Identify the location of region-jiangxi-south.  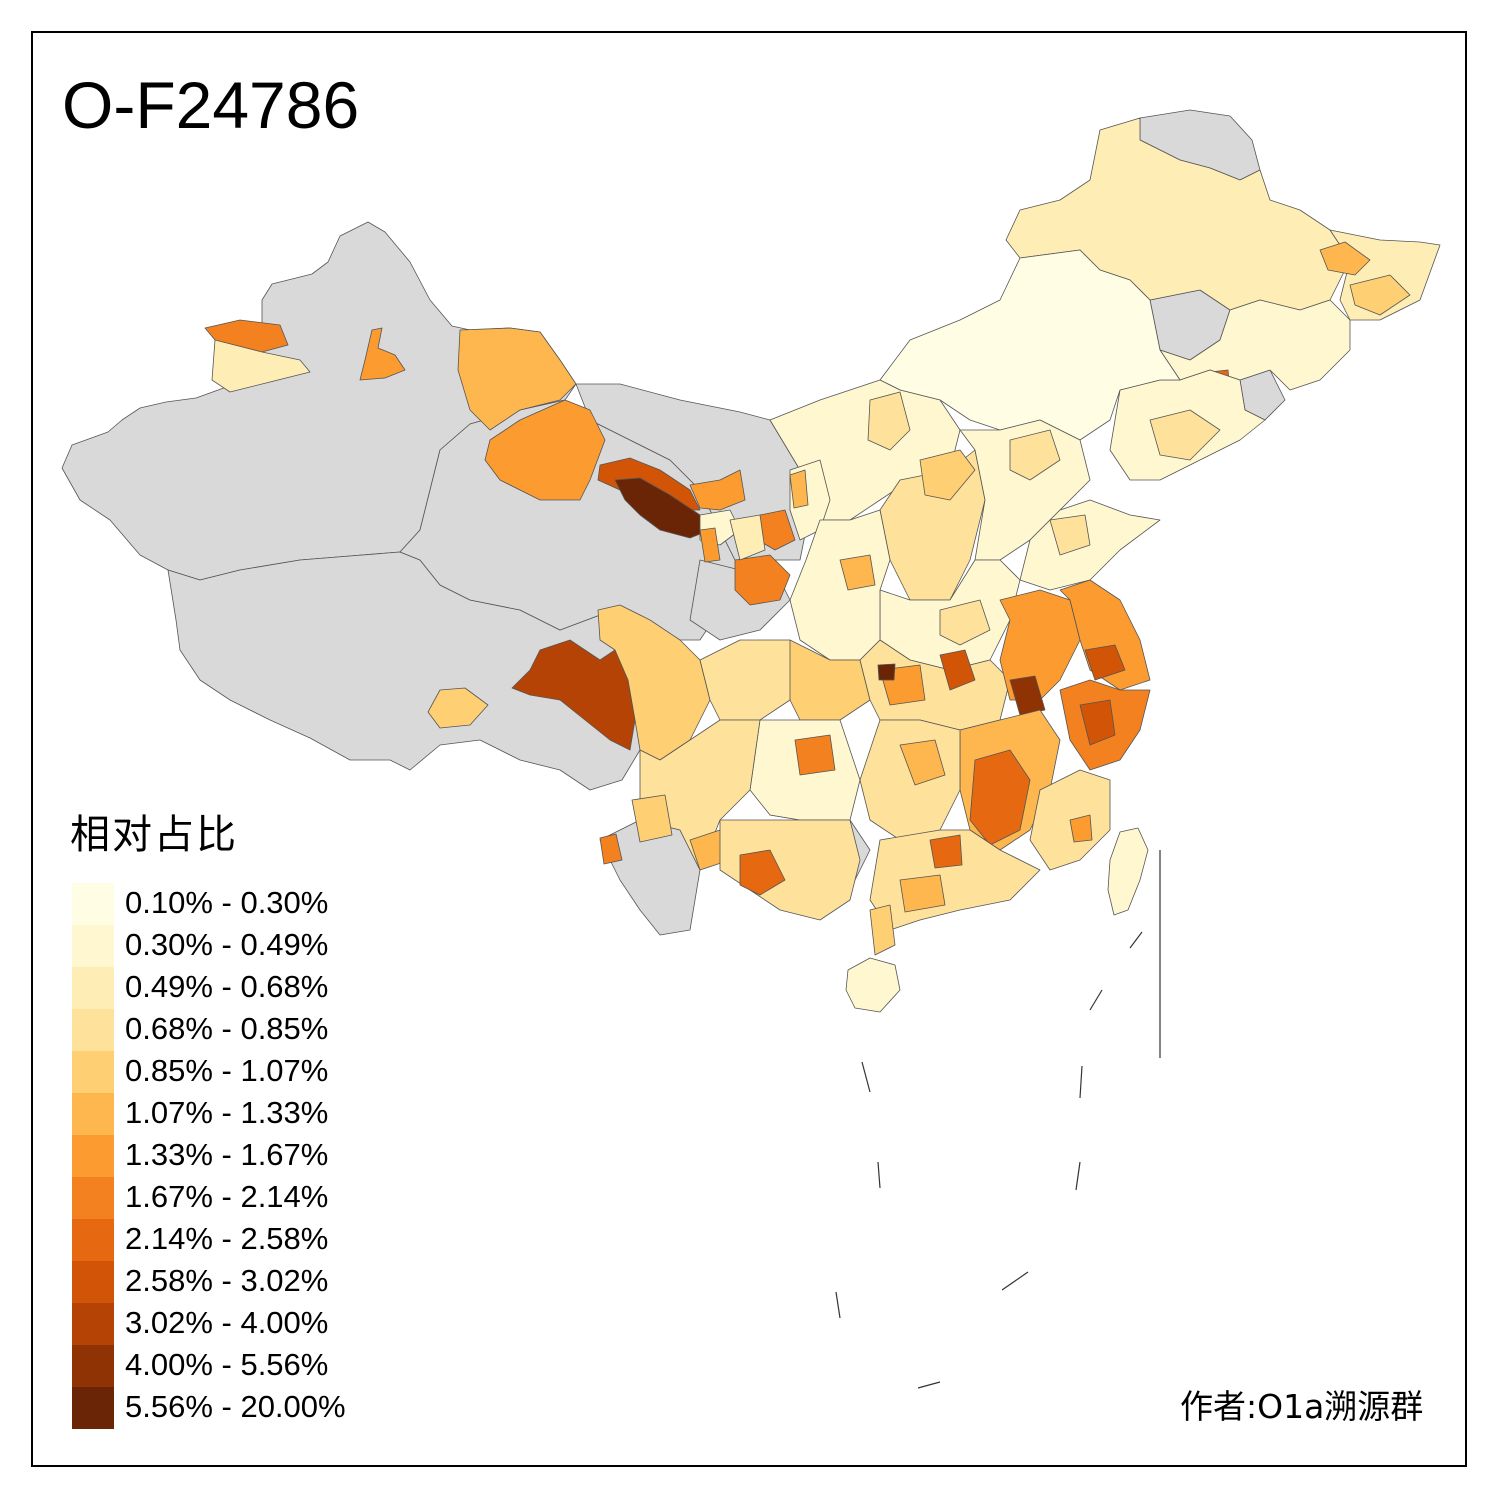
(1000, 797).